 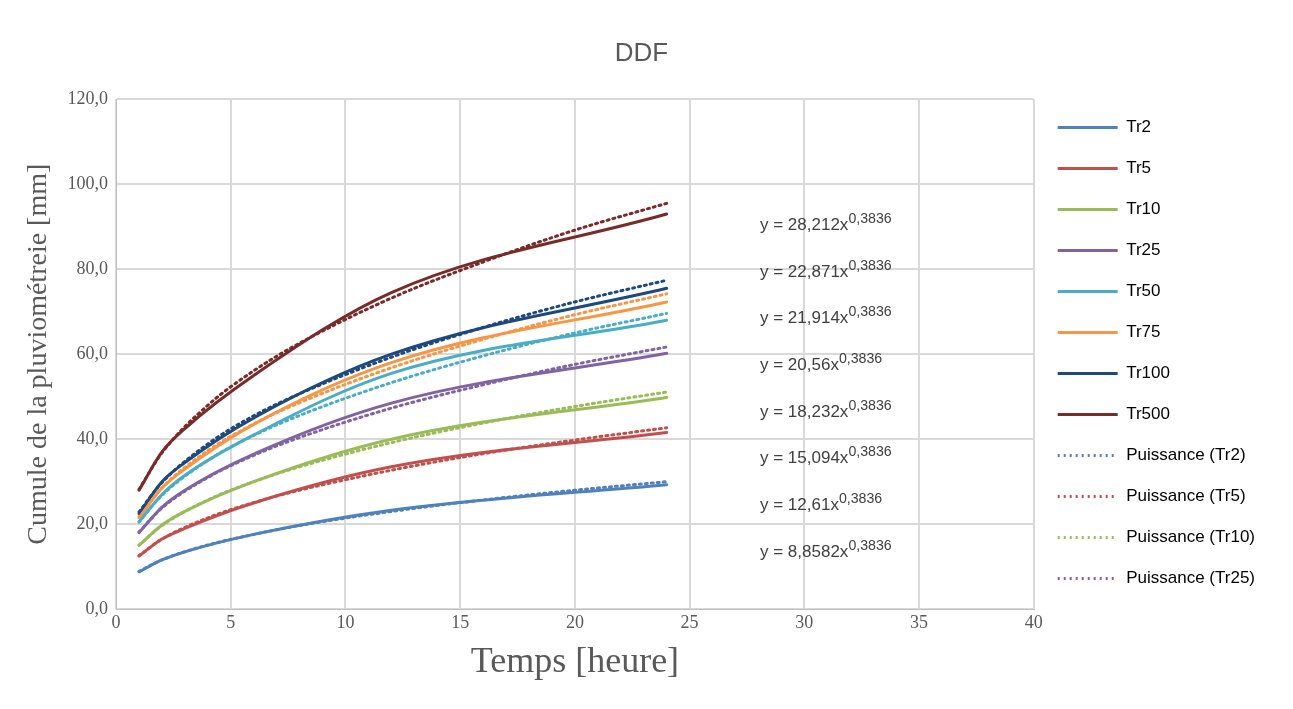 I want to click on x-tick-label: 5, so click(x=231, y=621).